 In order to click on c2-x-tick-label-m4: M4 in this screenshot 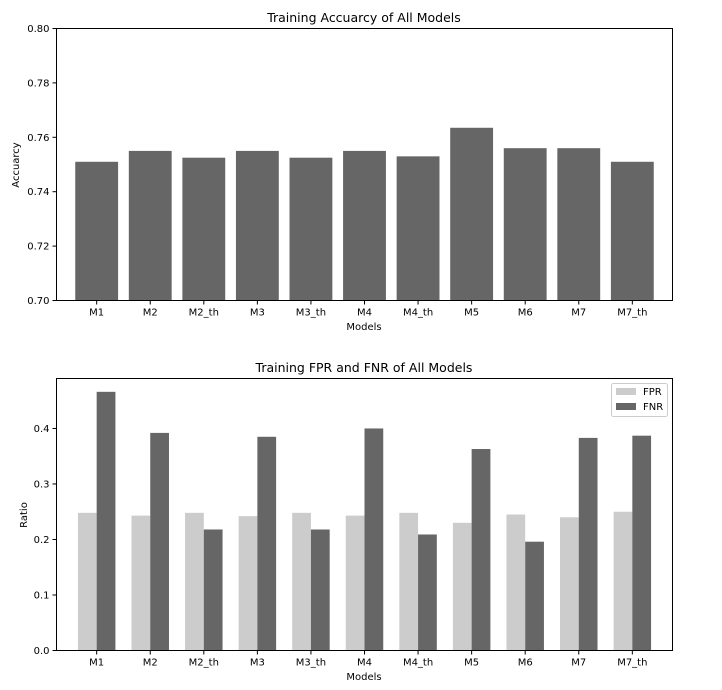, I will do `click(364, 663)`.